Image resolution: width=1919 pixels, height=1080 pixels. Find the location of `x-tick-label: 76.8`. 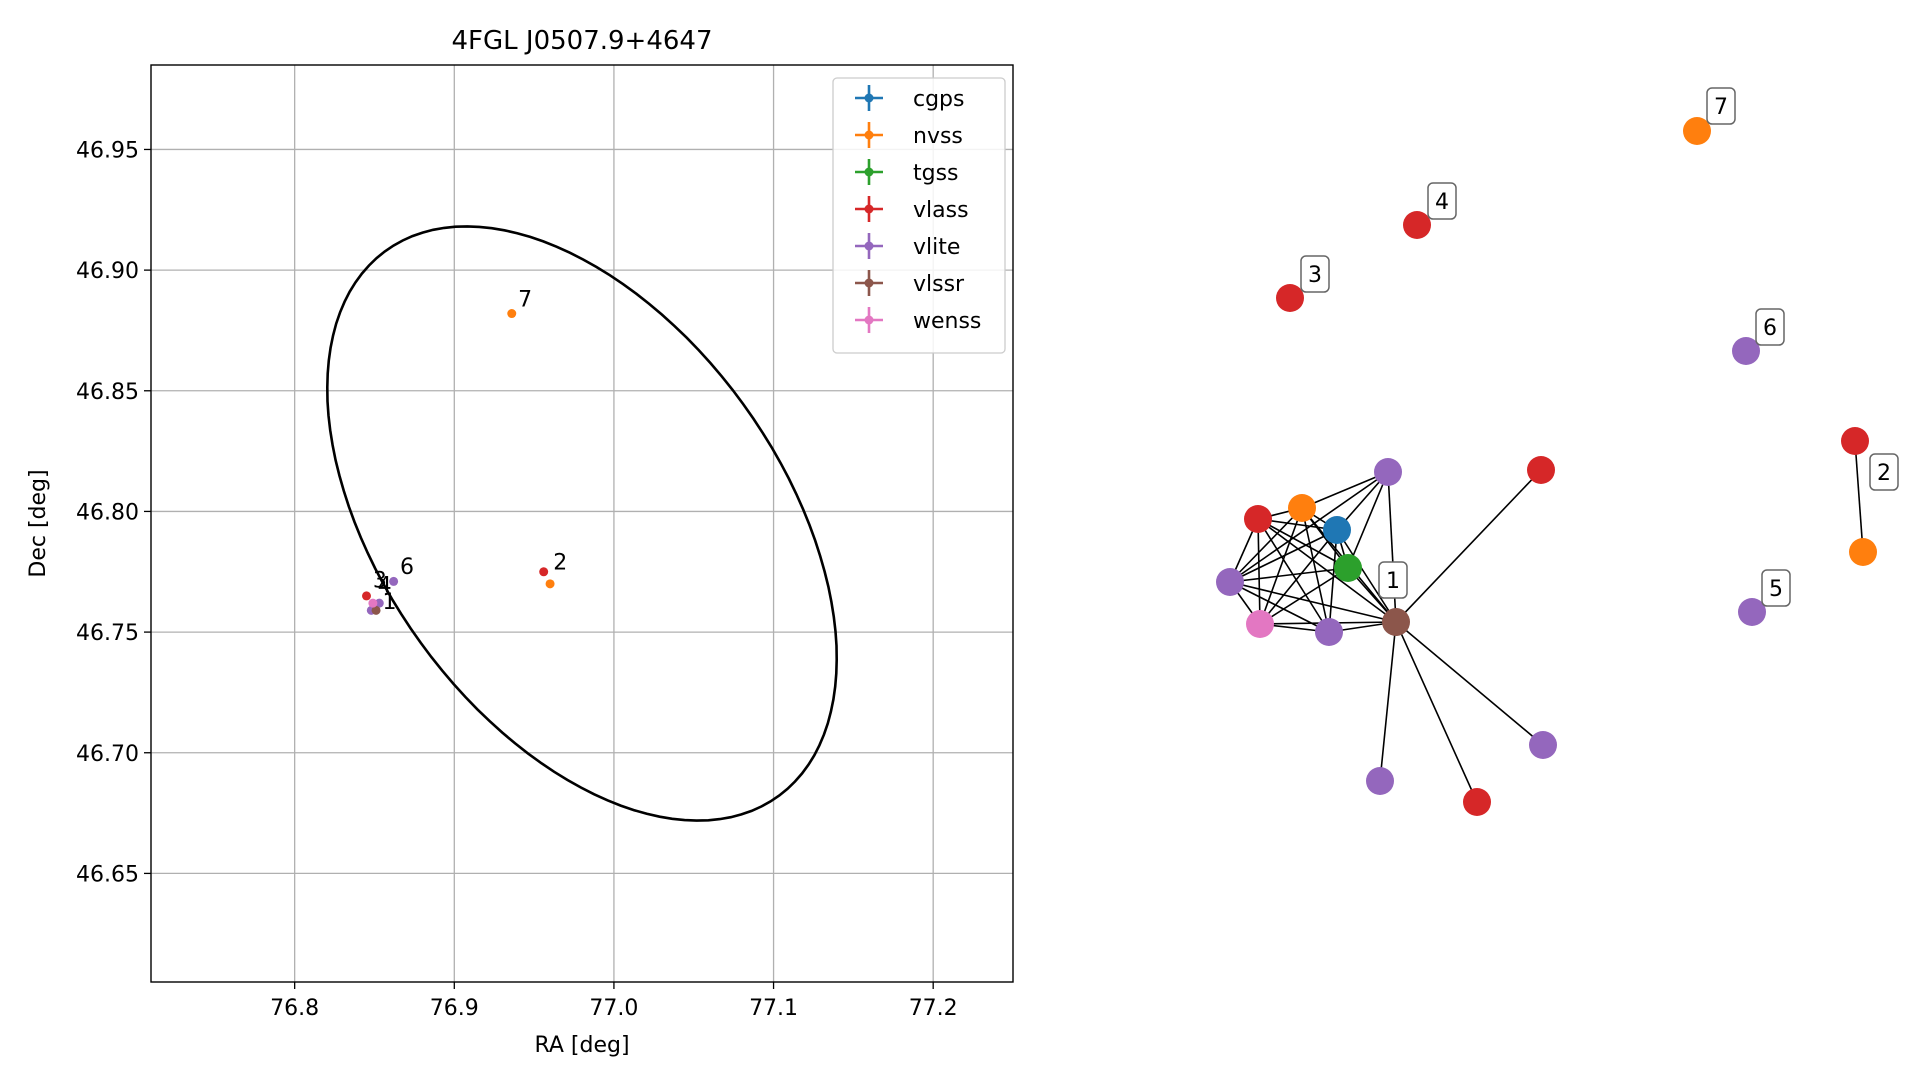

x-tick-label: 76.8 is located at coordinates (294, 1008).